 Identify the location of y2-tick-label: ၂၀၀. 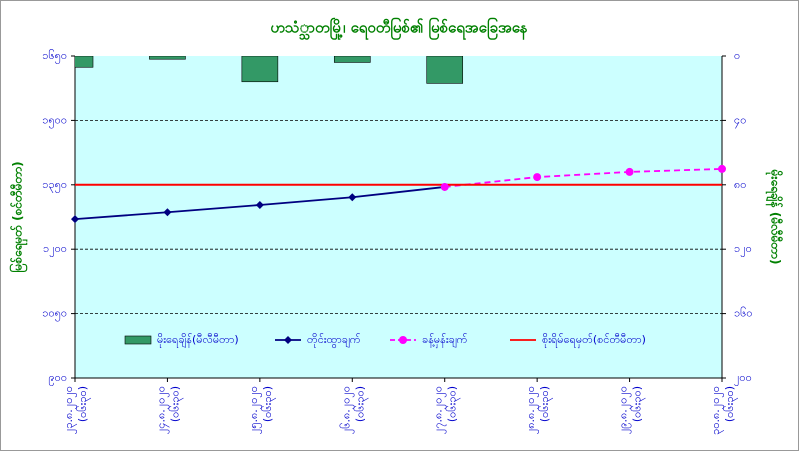
(743, 378).